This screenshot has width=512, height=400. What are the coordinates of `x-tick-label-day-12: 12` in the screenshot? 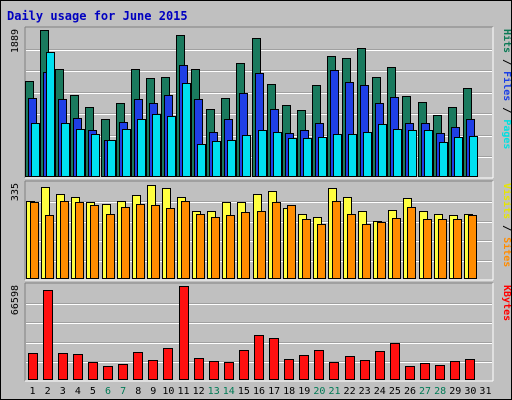 It's located at (199, 391).